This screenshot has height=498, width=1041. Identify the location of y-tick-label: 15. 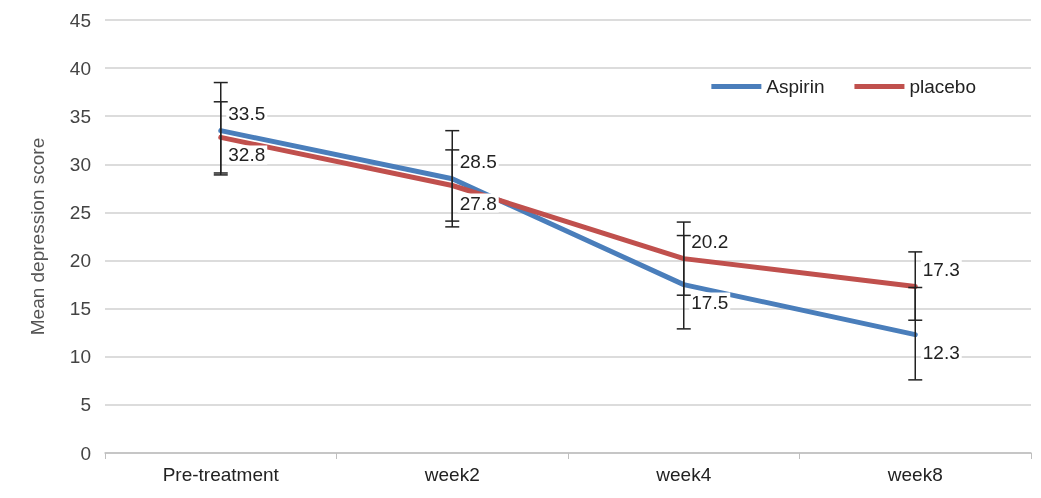
(80, 309).